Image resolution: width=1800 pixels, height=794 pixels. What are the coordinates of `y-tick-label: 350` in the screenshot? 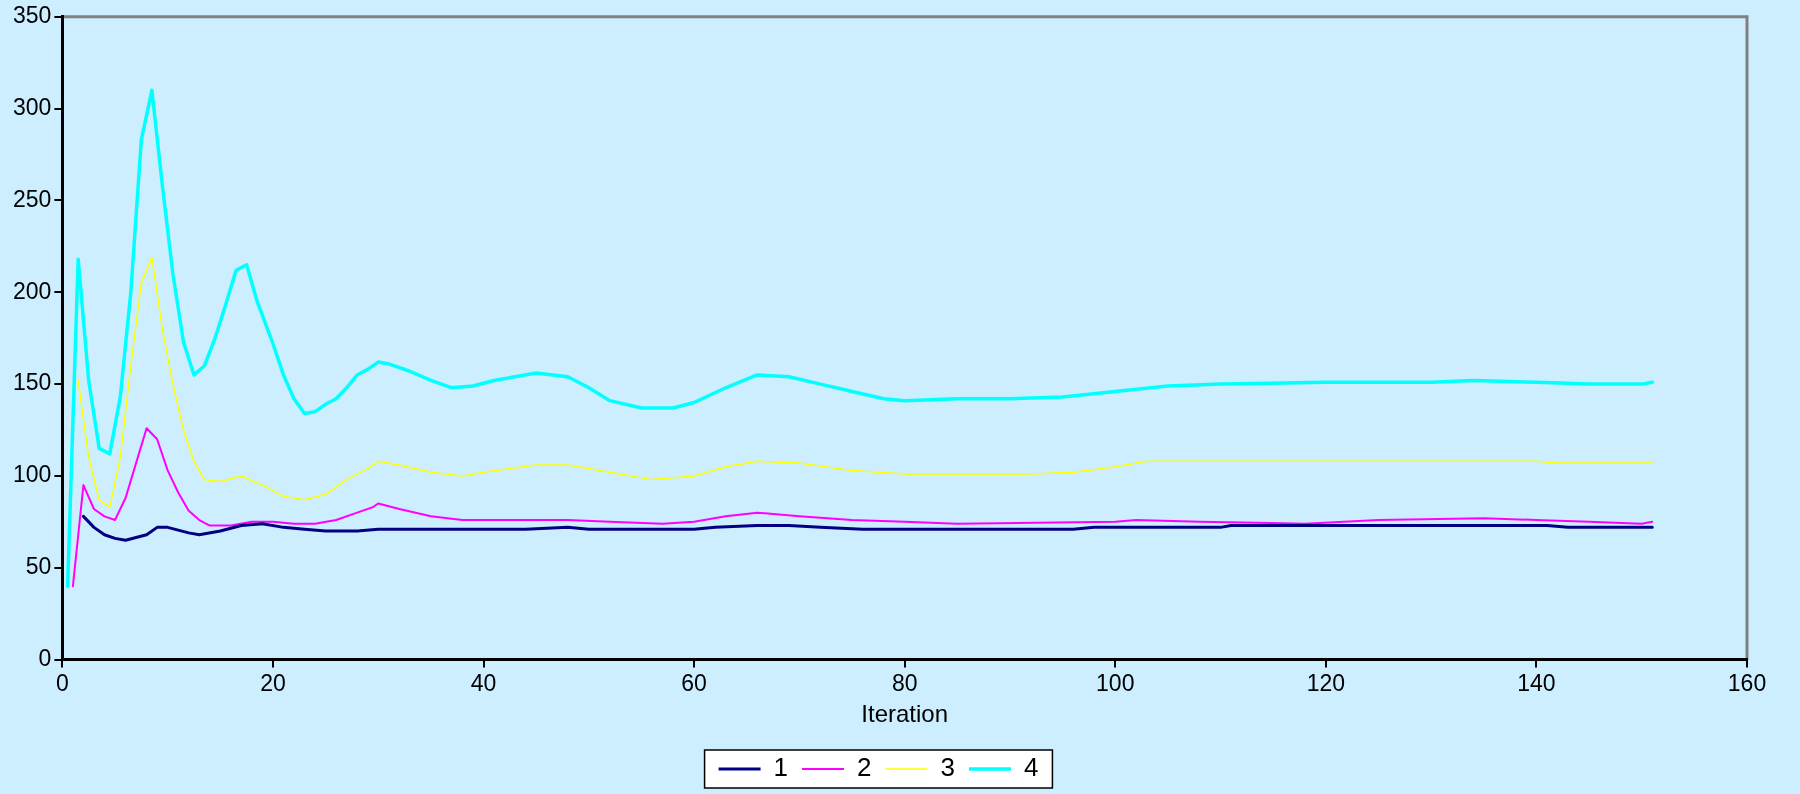 It's located at (32, 15).